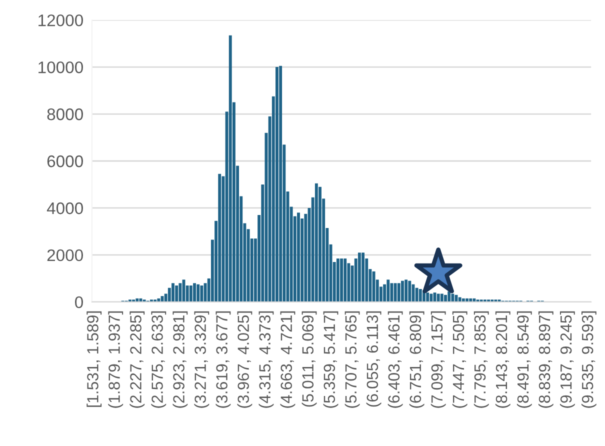  Describe the element at coordinates (481, 359) in the screenshot. I see `x-tick-label: (7.795, 7.853]` at that location.